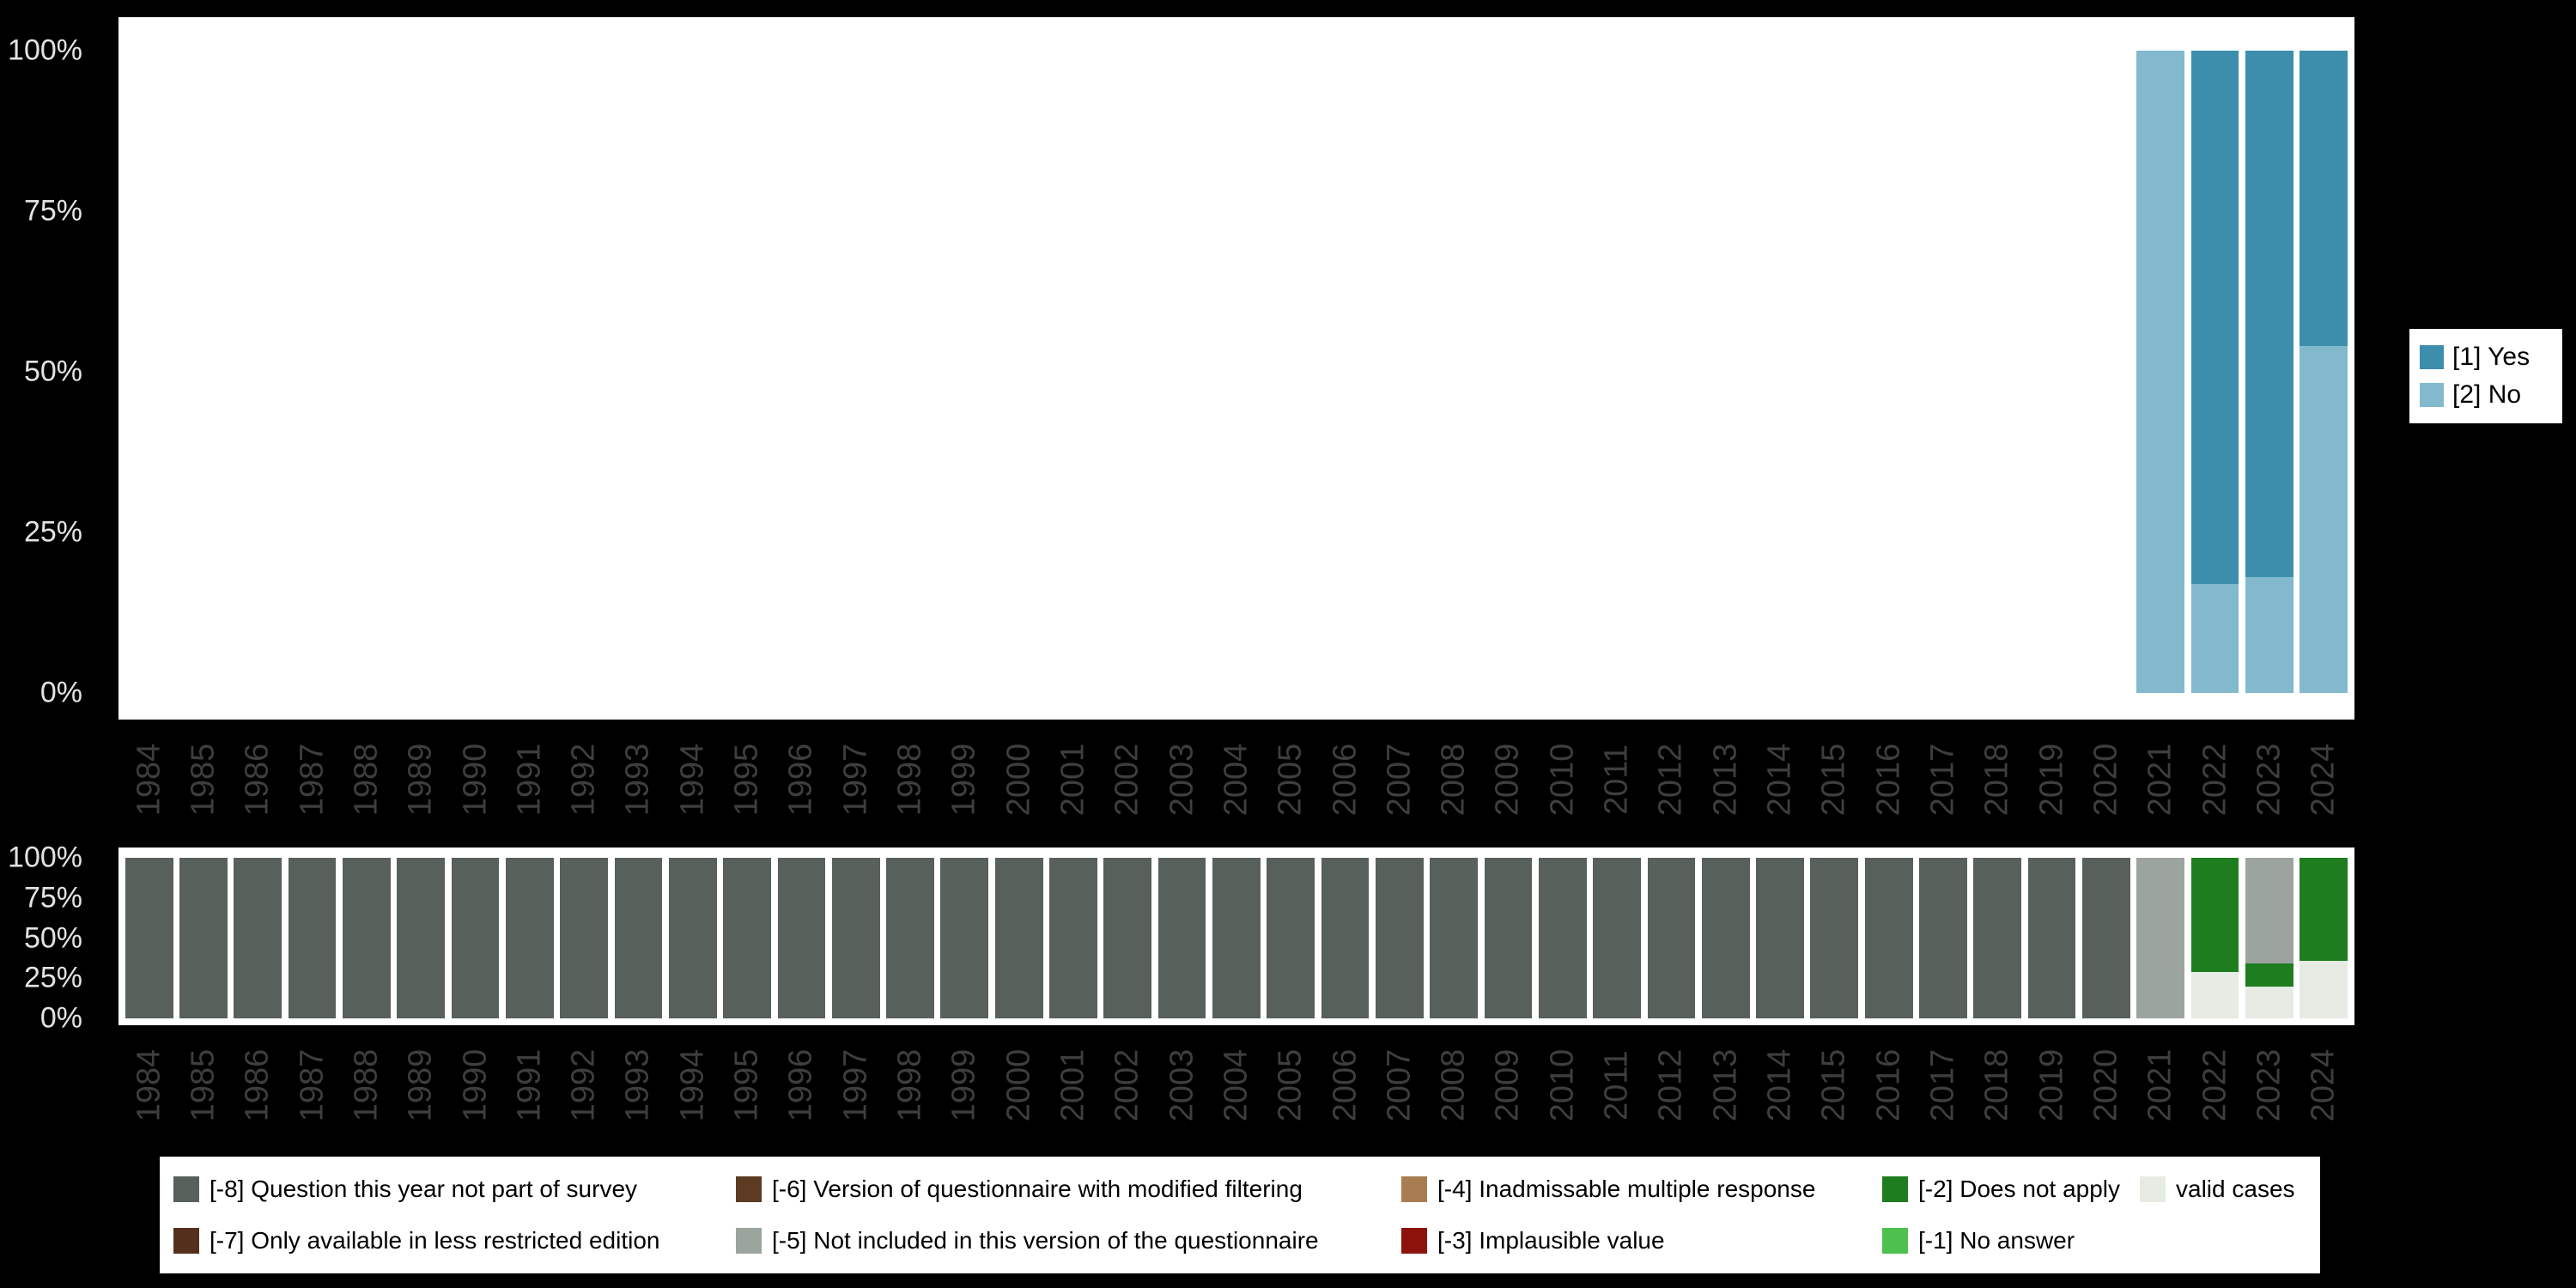 This screenshot has height=1288, width=2576. What do you see at coordinates (2051, 1085) in the screenshot?
I see `x-tick-label: 2019` at bounding box center [2051, 1085].